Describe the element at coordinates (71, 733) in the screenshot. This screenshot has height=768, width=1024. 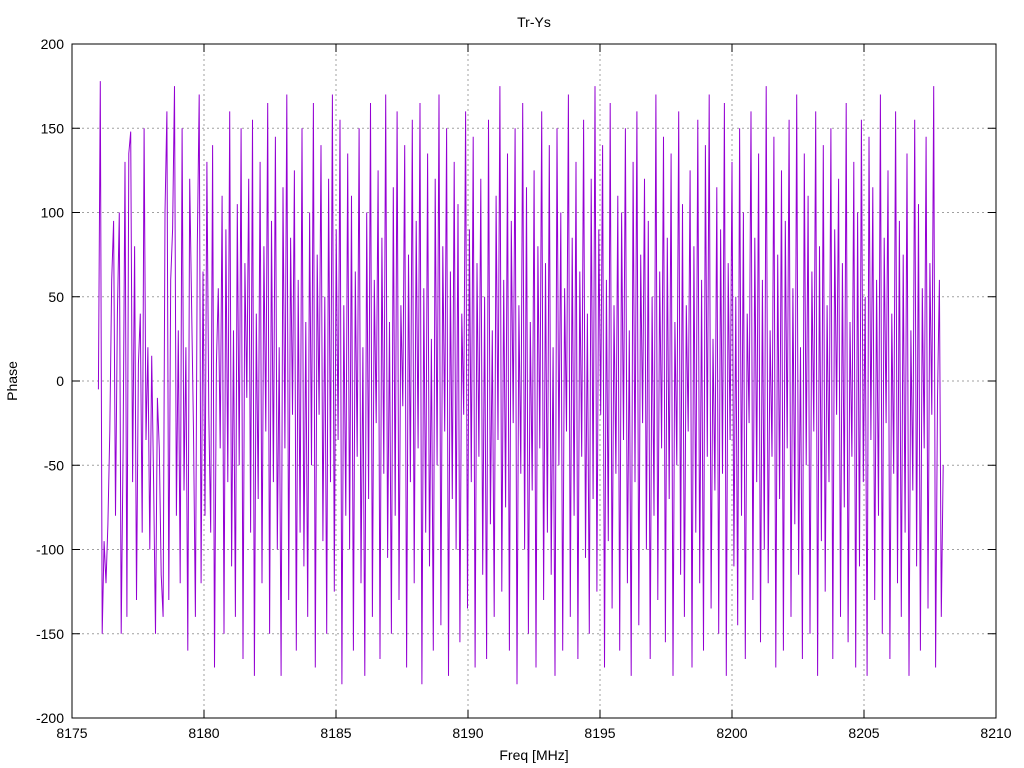
I see `x-tick-label: 8175` at that location.